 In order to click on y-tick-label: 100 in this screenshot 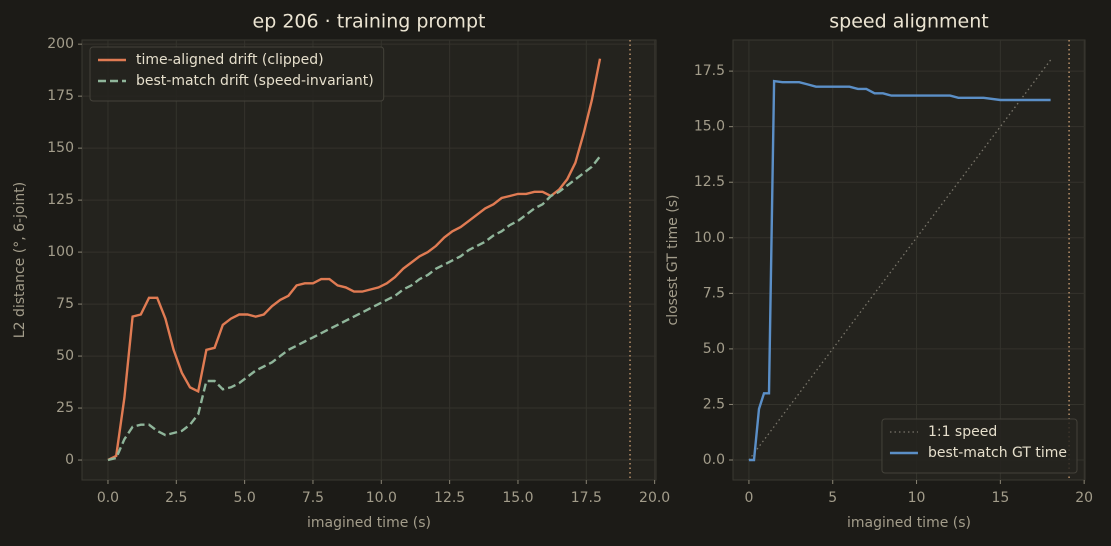, I will do `click(60, 252)`.